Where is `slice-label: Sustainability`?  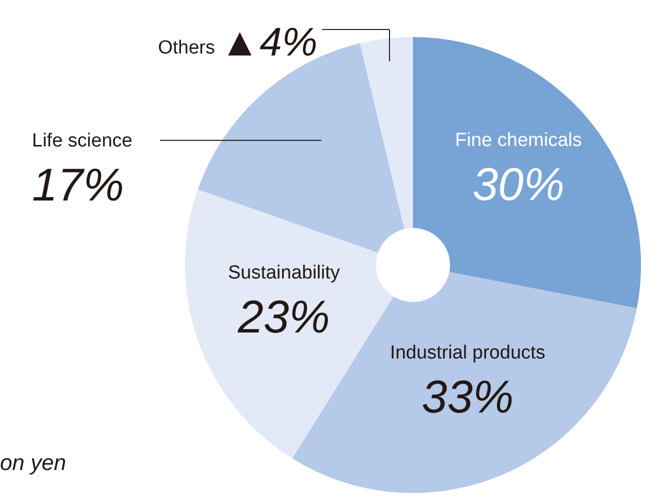
slice-label: Sustainability is located at coordinates (284, 273).